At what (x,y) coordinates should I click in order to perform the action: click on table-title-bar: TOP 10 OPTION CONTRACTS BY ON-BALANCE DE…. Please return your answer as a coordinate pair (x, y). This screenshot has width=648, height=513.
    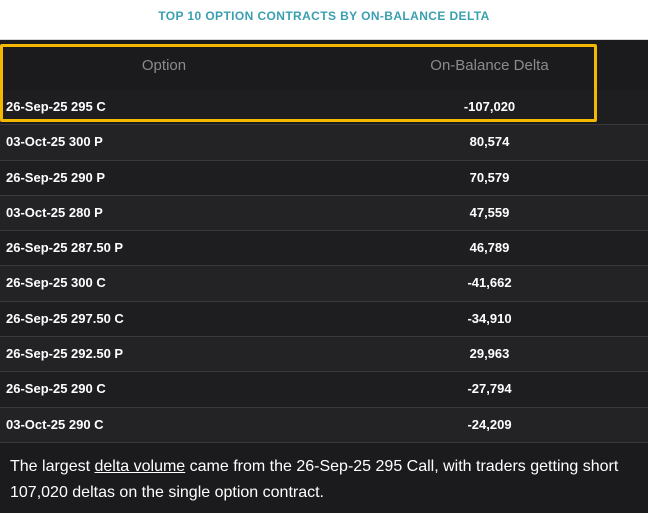
    Looking at the image, I should click on (324, 20).